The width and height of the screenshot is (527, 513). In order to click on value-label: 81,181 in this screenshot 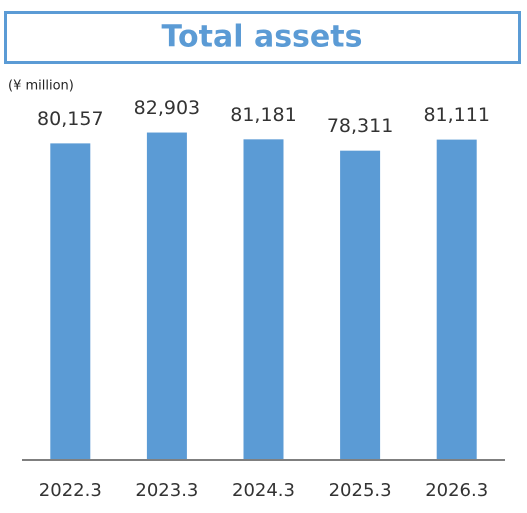, I will do `click(263, 115)`.